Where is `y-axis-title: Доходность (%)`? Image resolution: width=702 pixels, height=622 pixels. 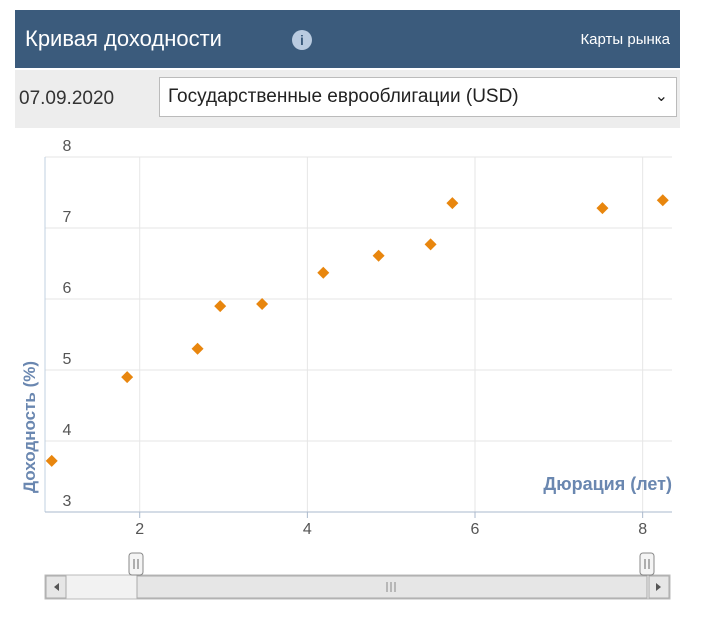
y-axis-title: Доходность (%) is located at coordinates (29, 427).